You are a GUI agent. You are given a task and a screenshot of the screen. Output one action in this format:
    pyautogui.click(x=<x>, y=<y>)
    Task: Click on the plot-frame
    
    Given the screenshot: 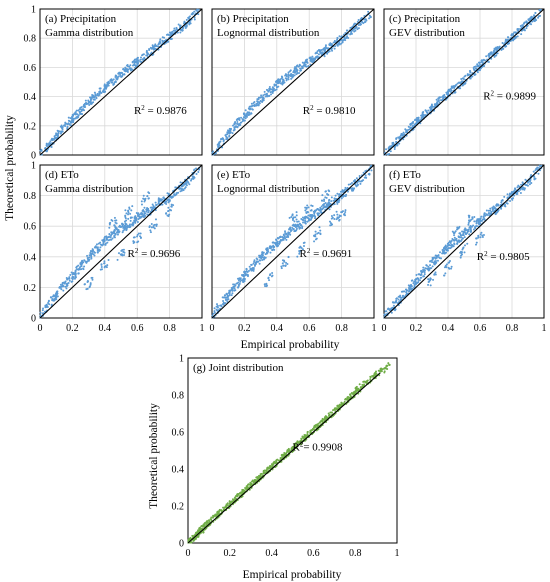 What is the action you would take?
    pyautogui.click(x=293, y=82)
    